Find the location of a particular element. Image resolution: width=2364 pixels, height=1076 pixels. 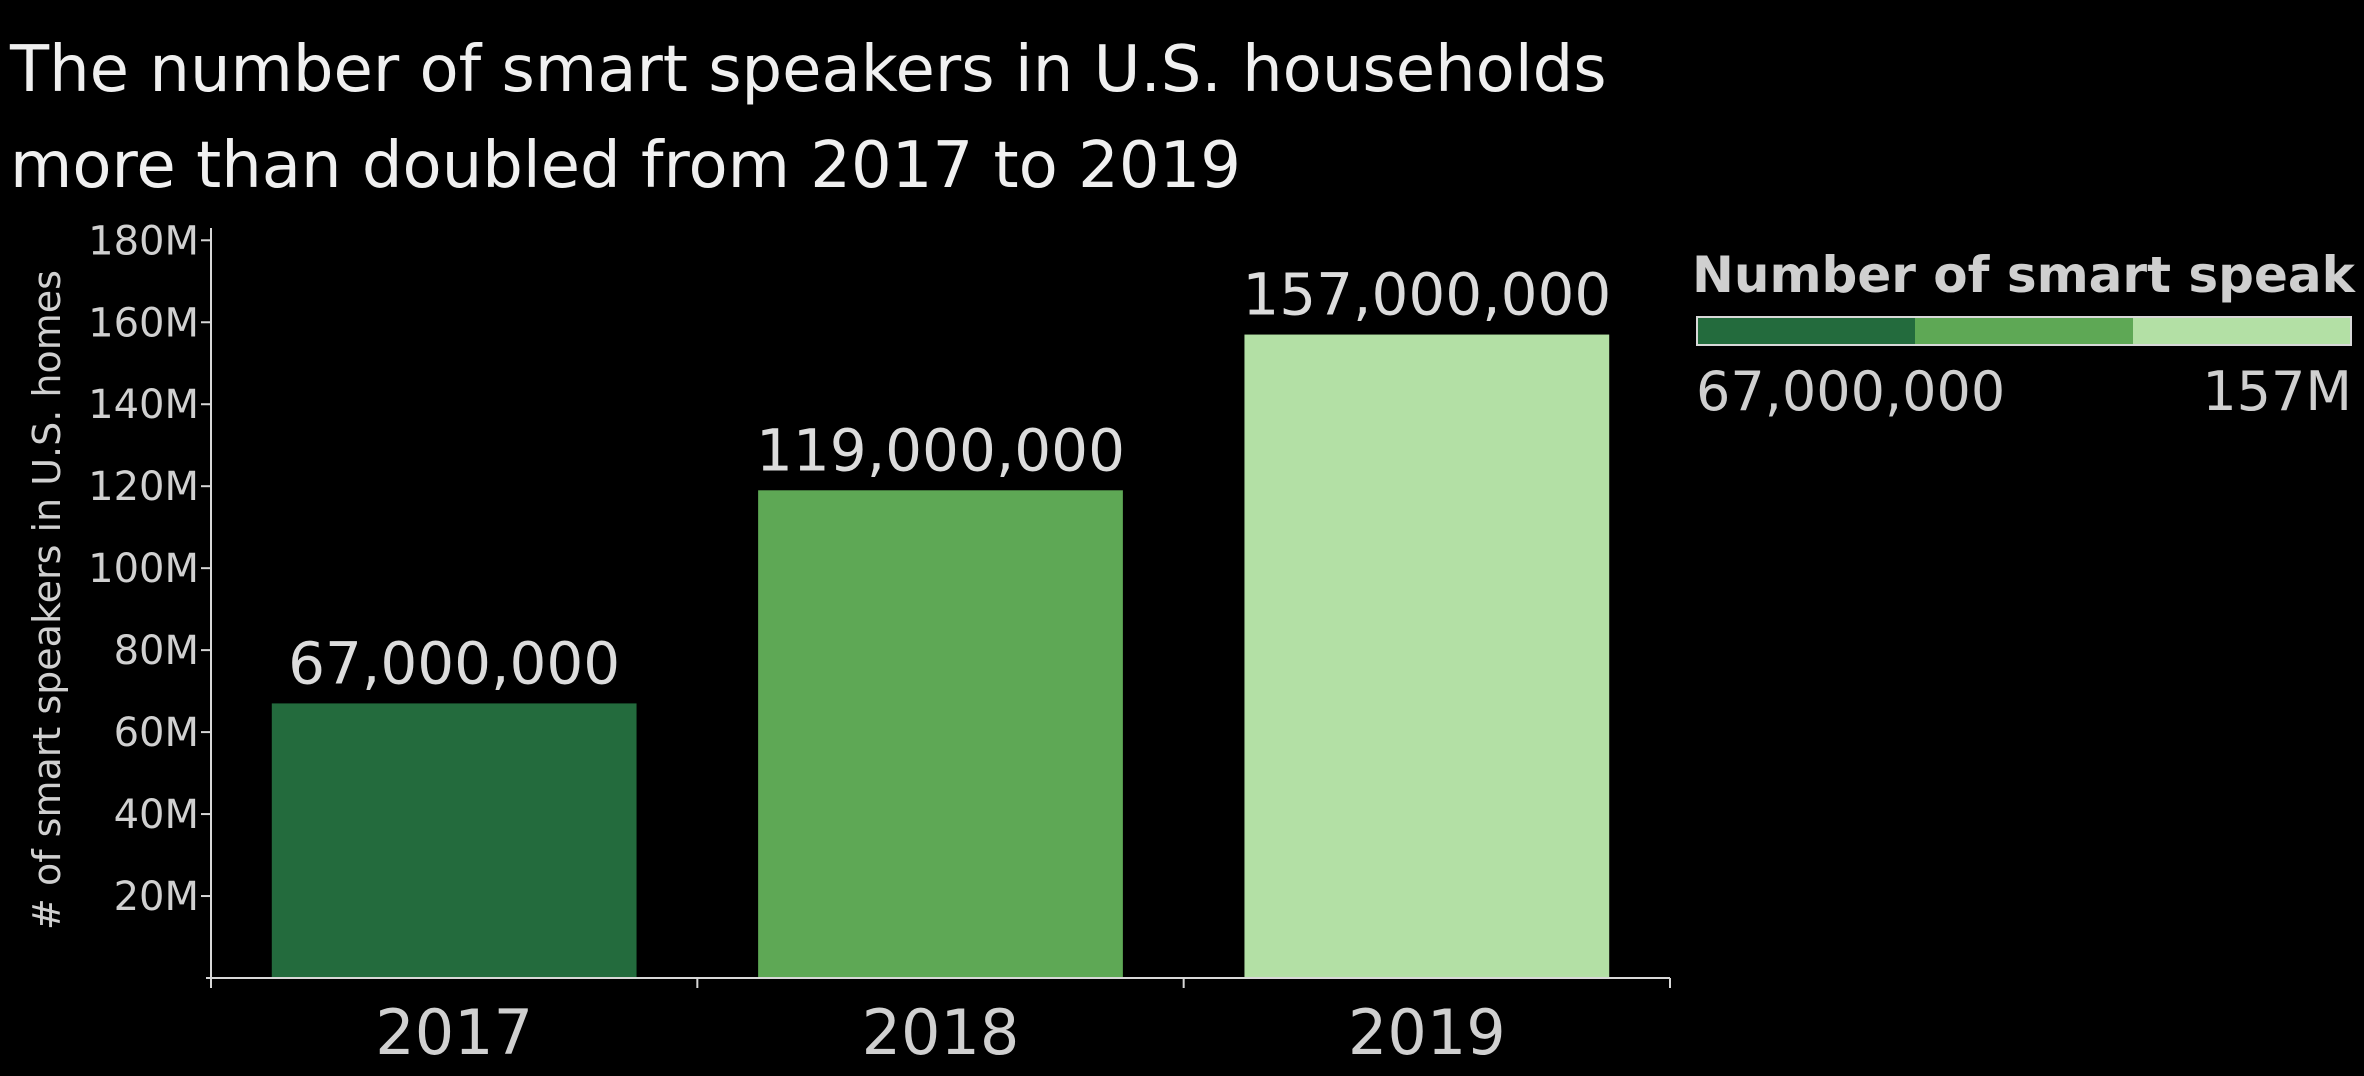

x-tick-label-2019: 2019 is located at coordinates (1427, 1032).